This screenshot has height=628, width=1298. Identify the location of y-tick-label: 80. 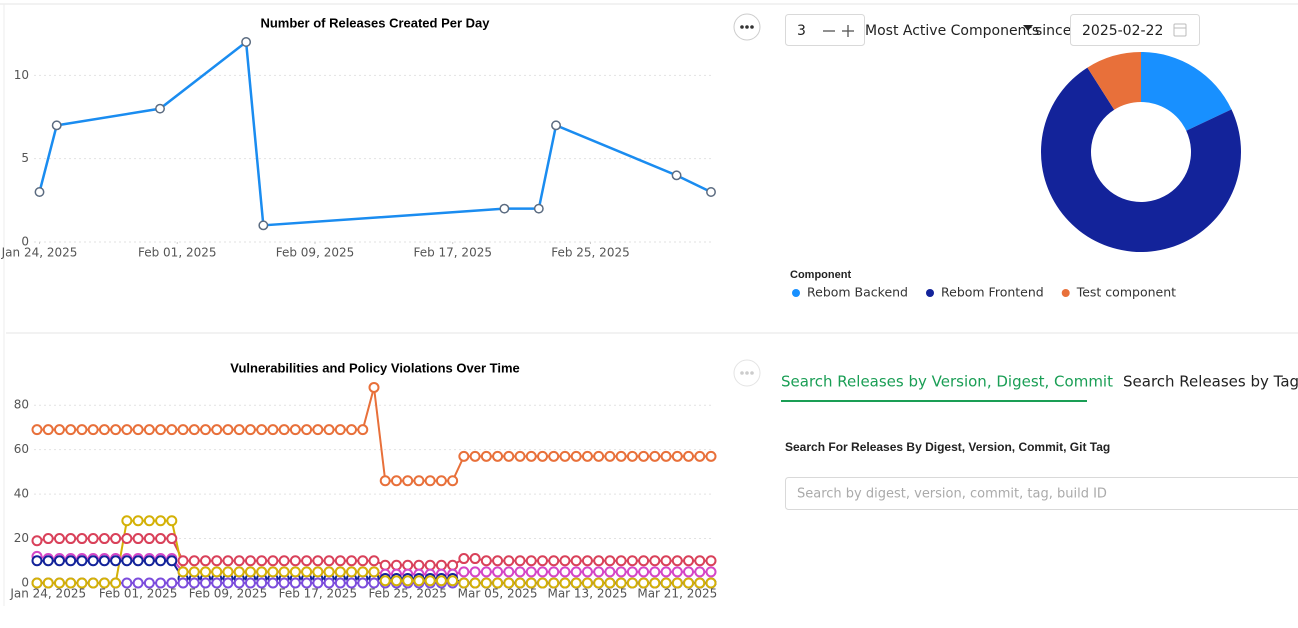
(21, 405).